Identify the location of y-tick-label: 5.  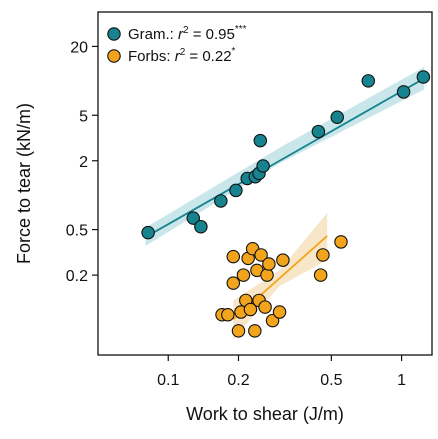
(83, 116).